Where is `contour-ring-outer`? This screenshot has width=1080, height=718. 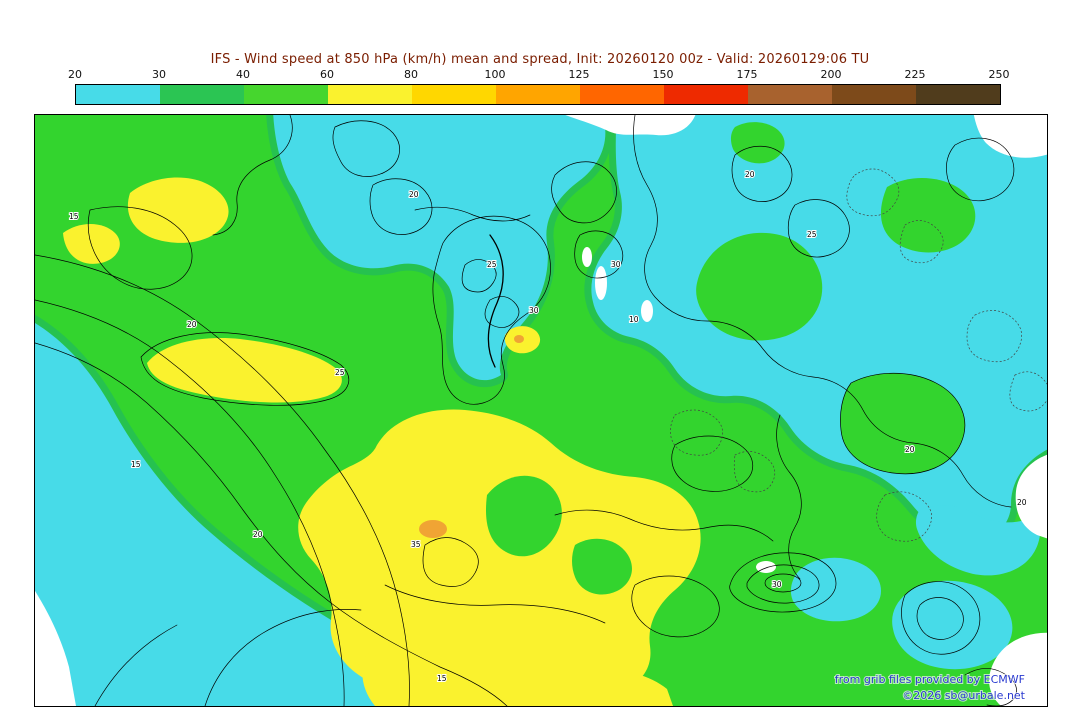
contour-ring-outer is located at coordinates (783, 582).